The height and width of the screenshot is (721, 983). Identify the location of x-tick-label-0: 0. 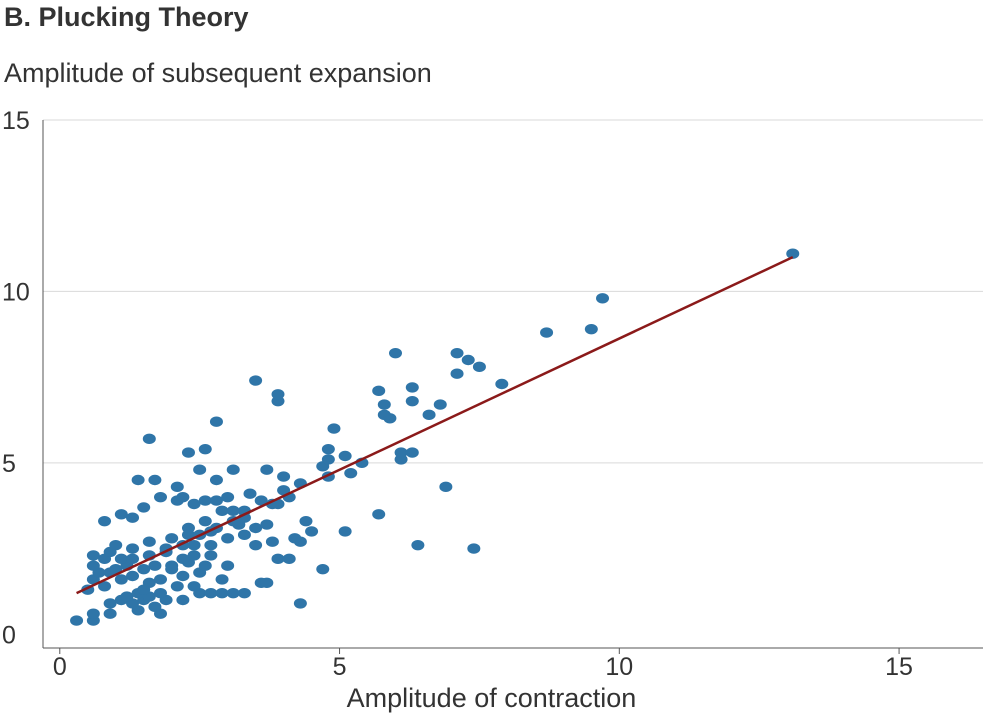
(60, 667).